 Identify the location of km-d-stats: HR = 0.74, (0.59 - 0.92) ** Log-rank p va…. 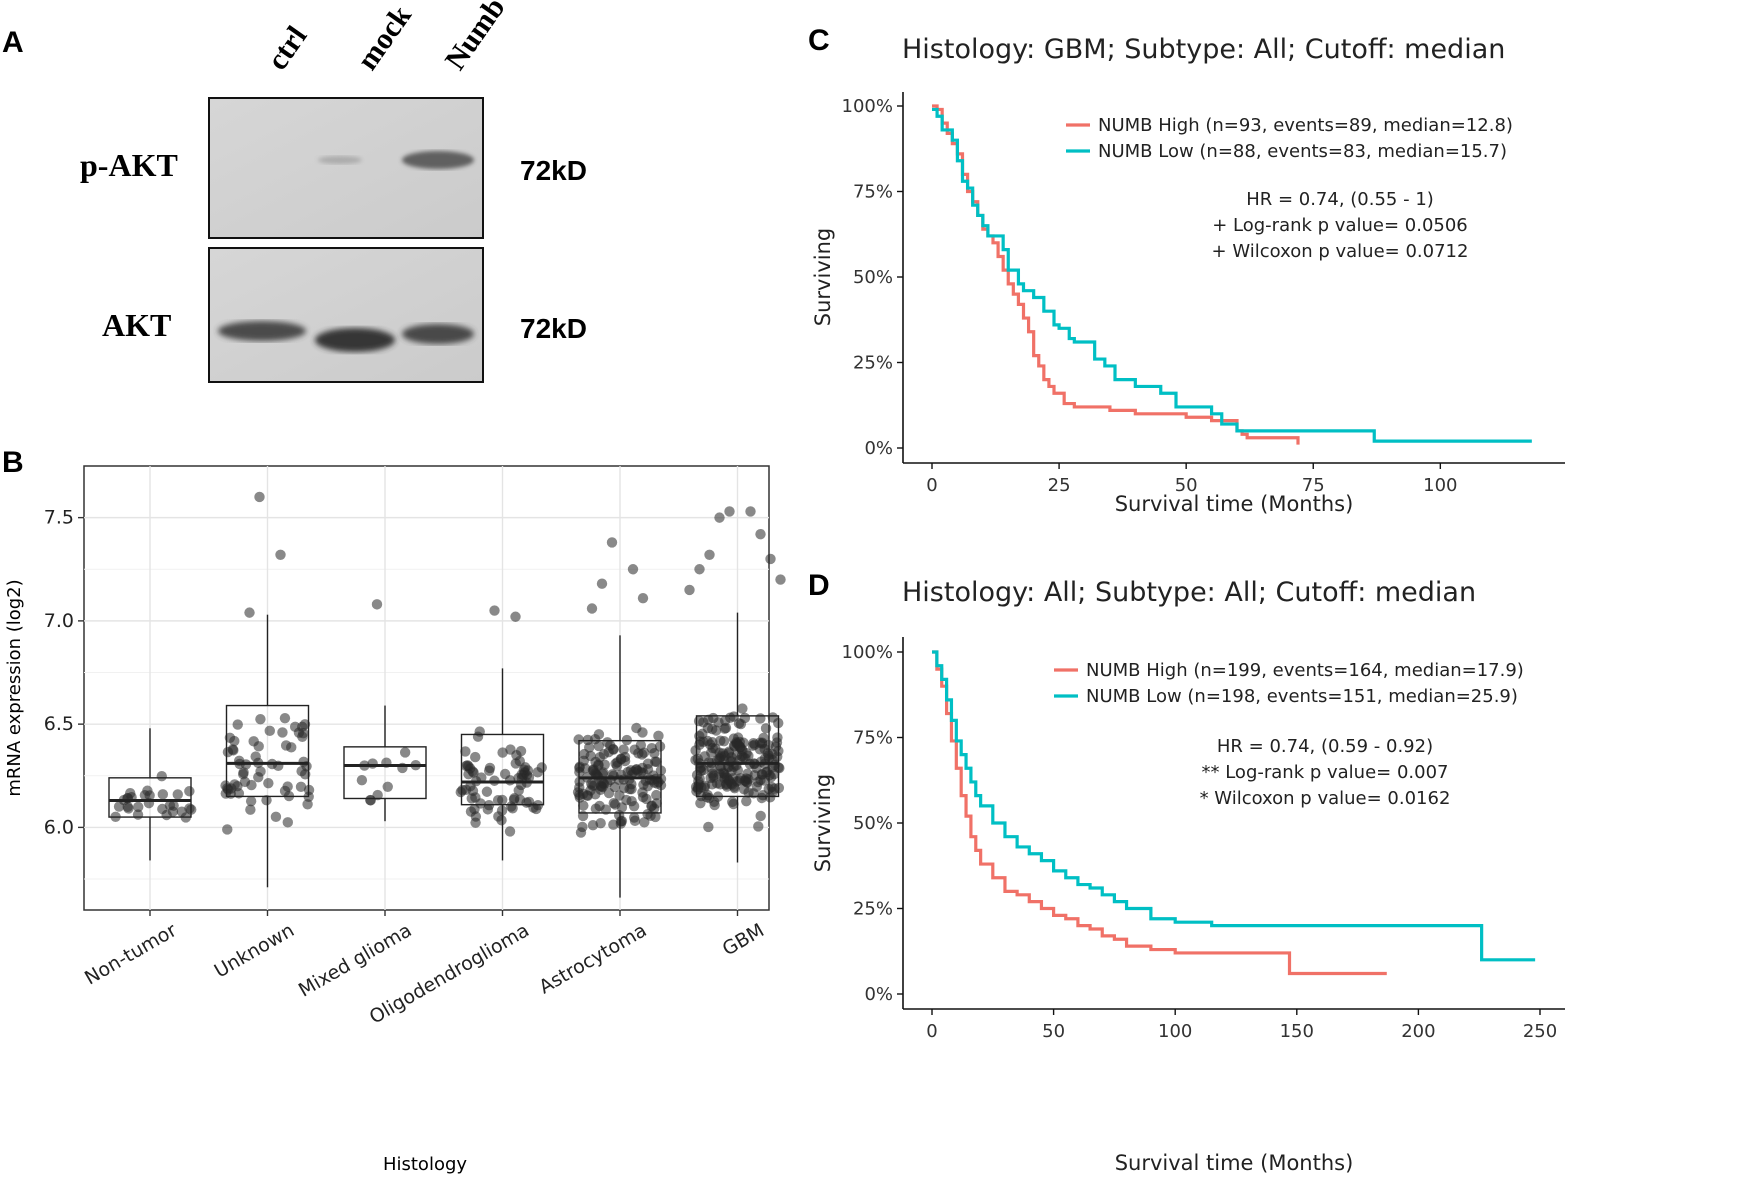
(1325, 772).